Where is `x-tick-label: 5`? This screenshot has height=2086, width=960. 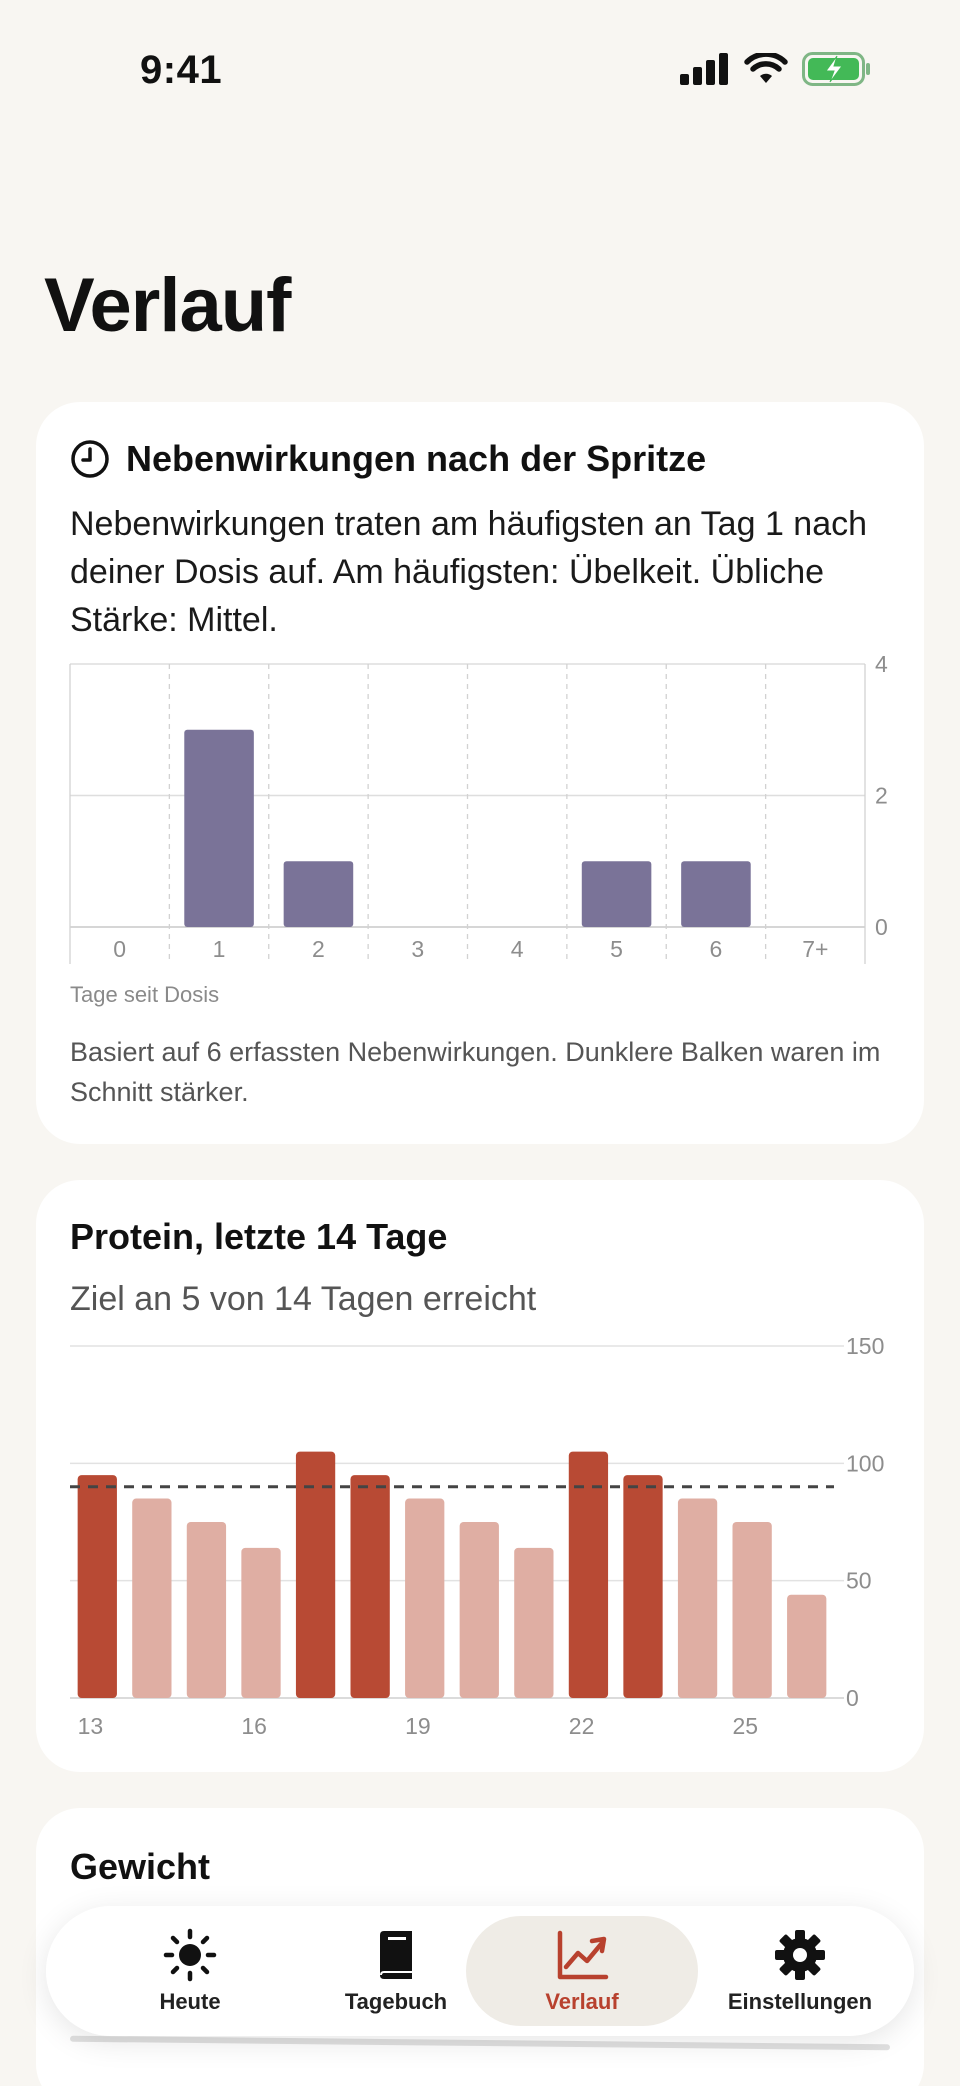
x-tick-label: 5 is located at coordinates (616, 949).